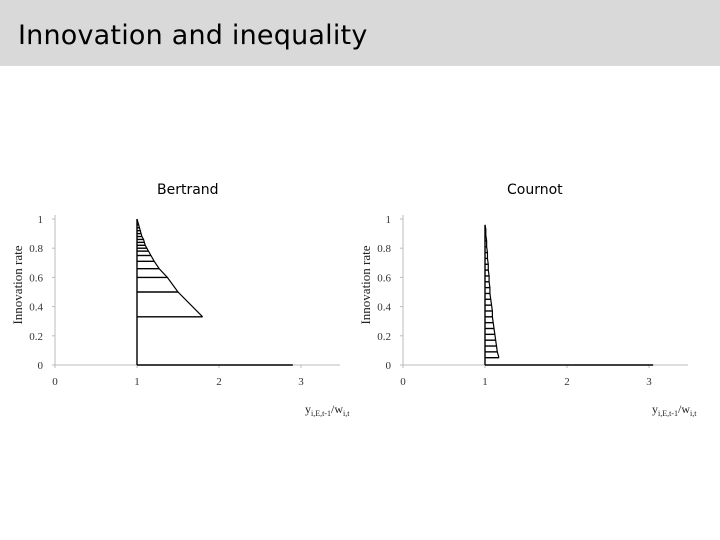  I want to click on chart-title-cournot: Cournot, so click(535, 190).